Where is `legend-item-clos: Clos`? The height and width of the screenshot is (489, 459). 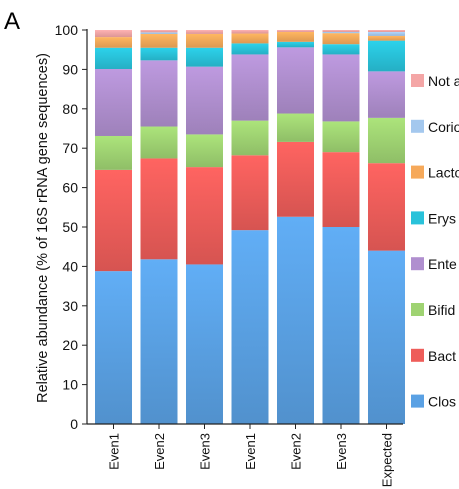
legend-item-clos: Clos is located at coordinates (433, 402).